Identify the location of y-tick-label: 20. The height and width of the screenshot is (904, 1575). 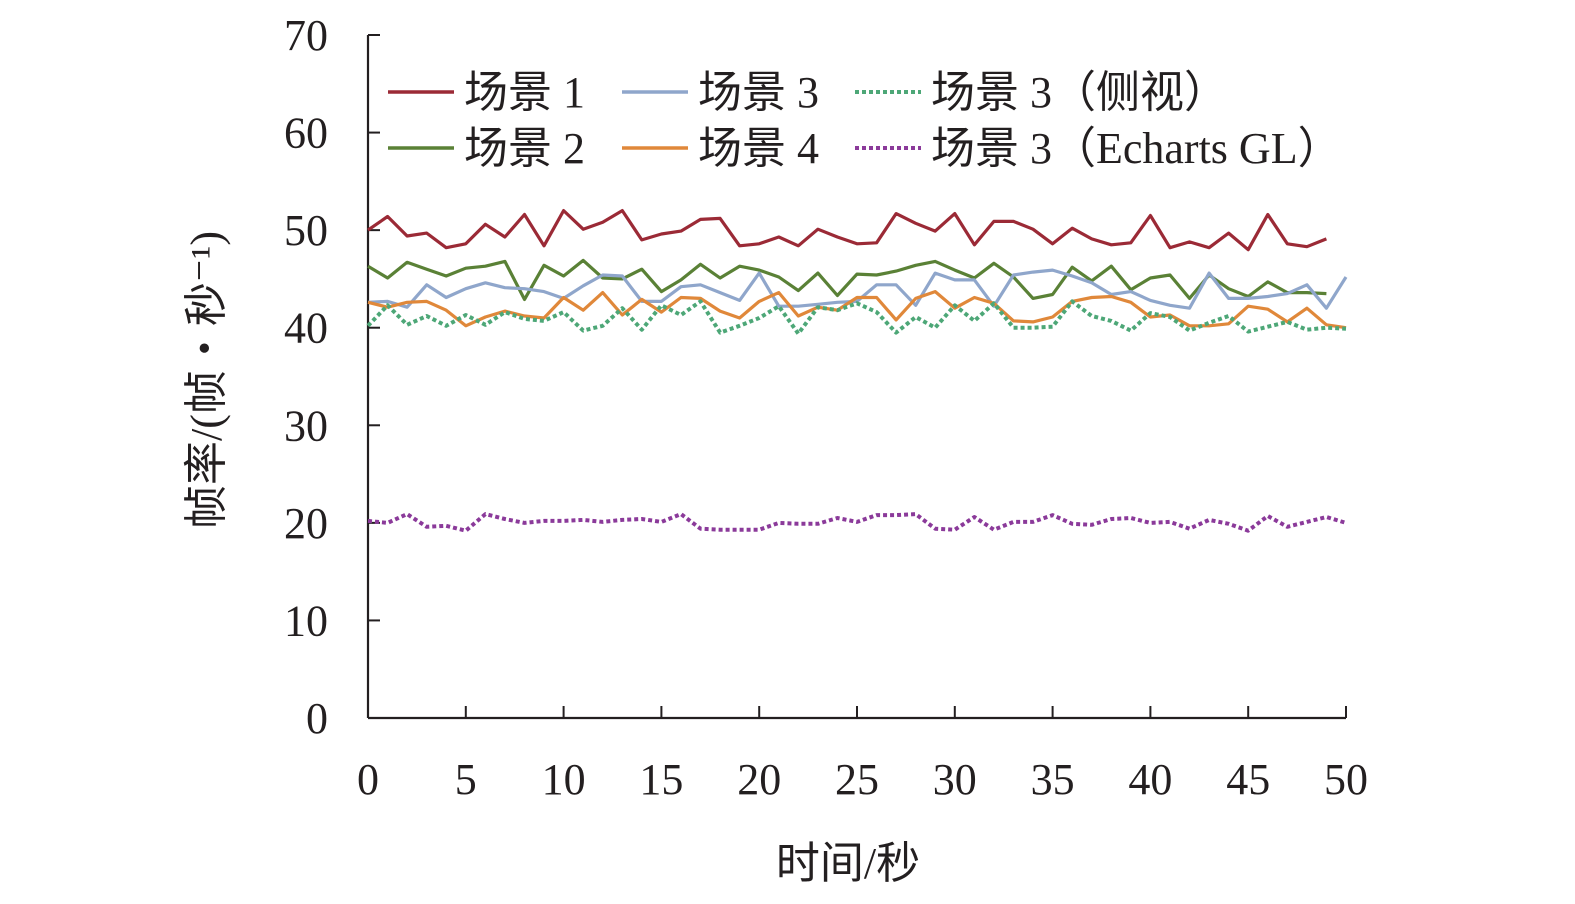
(306, 523).